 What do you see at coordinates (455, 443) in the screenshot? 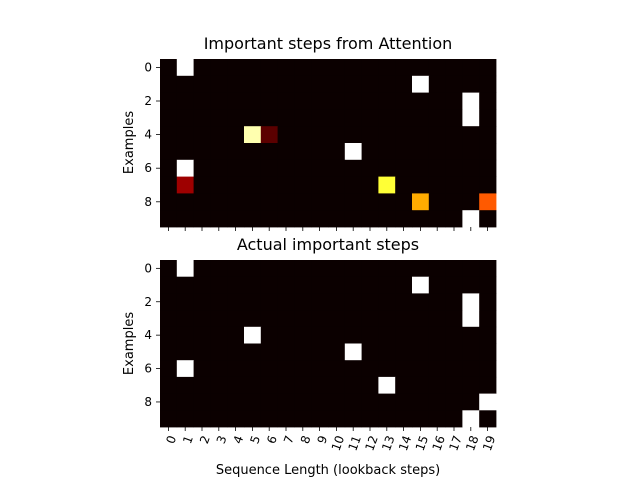
I see `actual-x-tick-label: 17` at bounding box center [455, 443].